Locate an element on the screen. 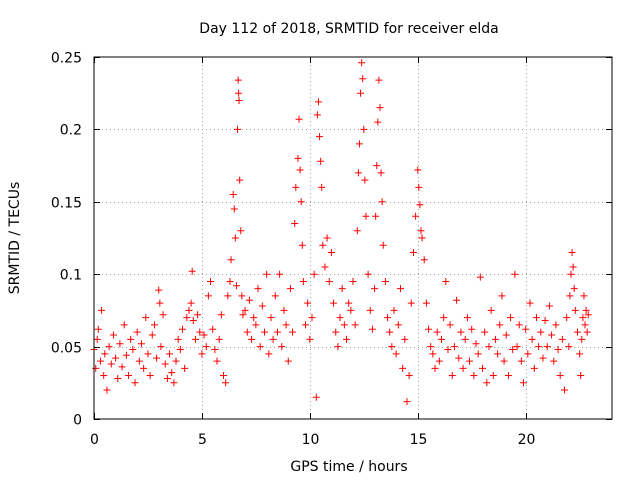 The image size is (640, 480). y-tick-label: 0.1 is located at coordinates (71, 276).